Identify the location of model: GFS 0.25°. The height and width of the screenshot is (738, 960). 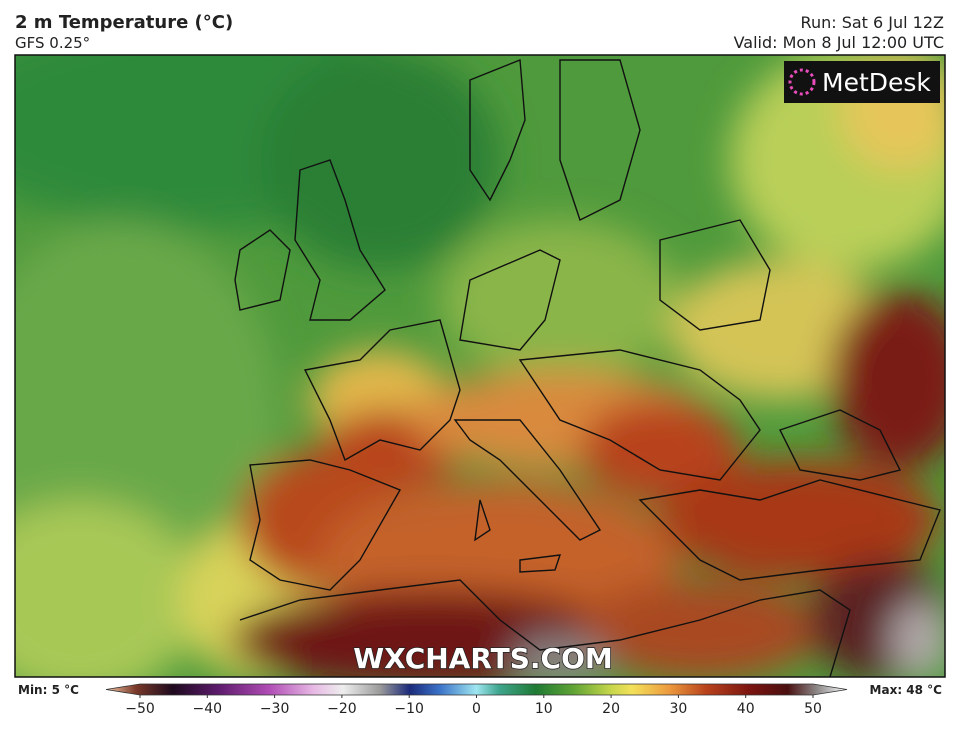
(52, 43).